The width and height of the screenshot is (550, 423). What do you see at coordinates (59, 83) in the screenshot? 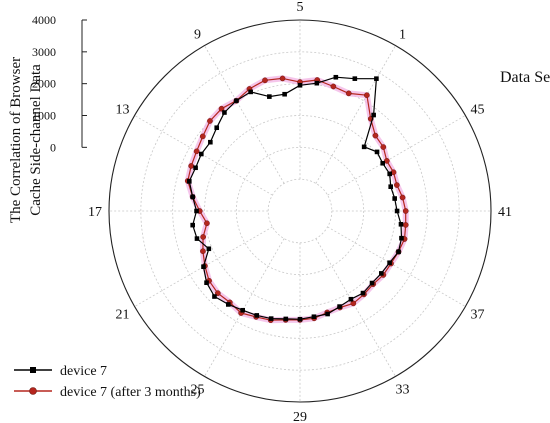
I see `radial-axis: 0 1000 2000 3000 4000` at bounding box center [59, 83].